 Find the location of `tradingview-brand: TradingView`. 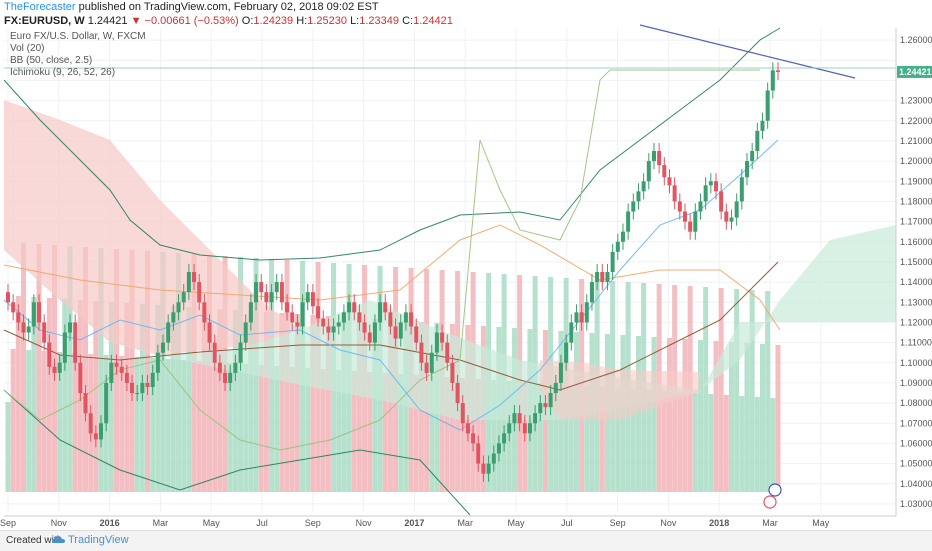

tradingview-brand: TradingView is located at coordinates (98, 540).